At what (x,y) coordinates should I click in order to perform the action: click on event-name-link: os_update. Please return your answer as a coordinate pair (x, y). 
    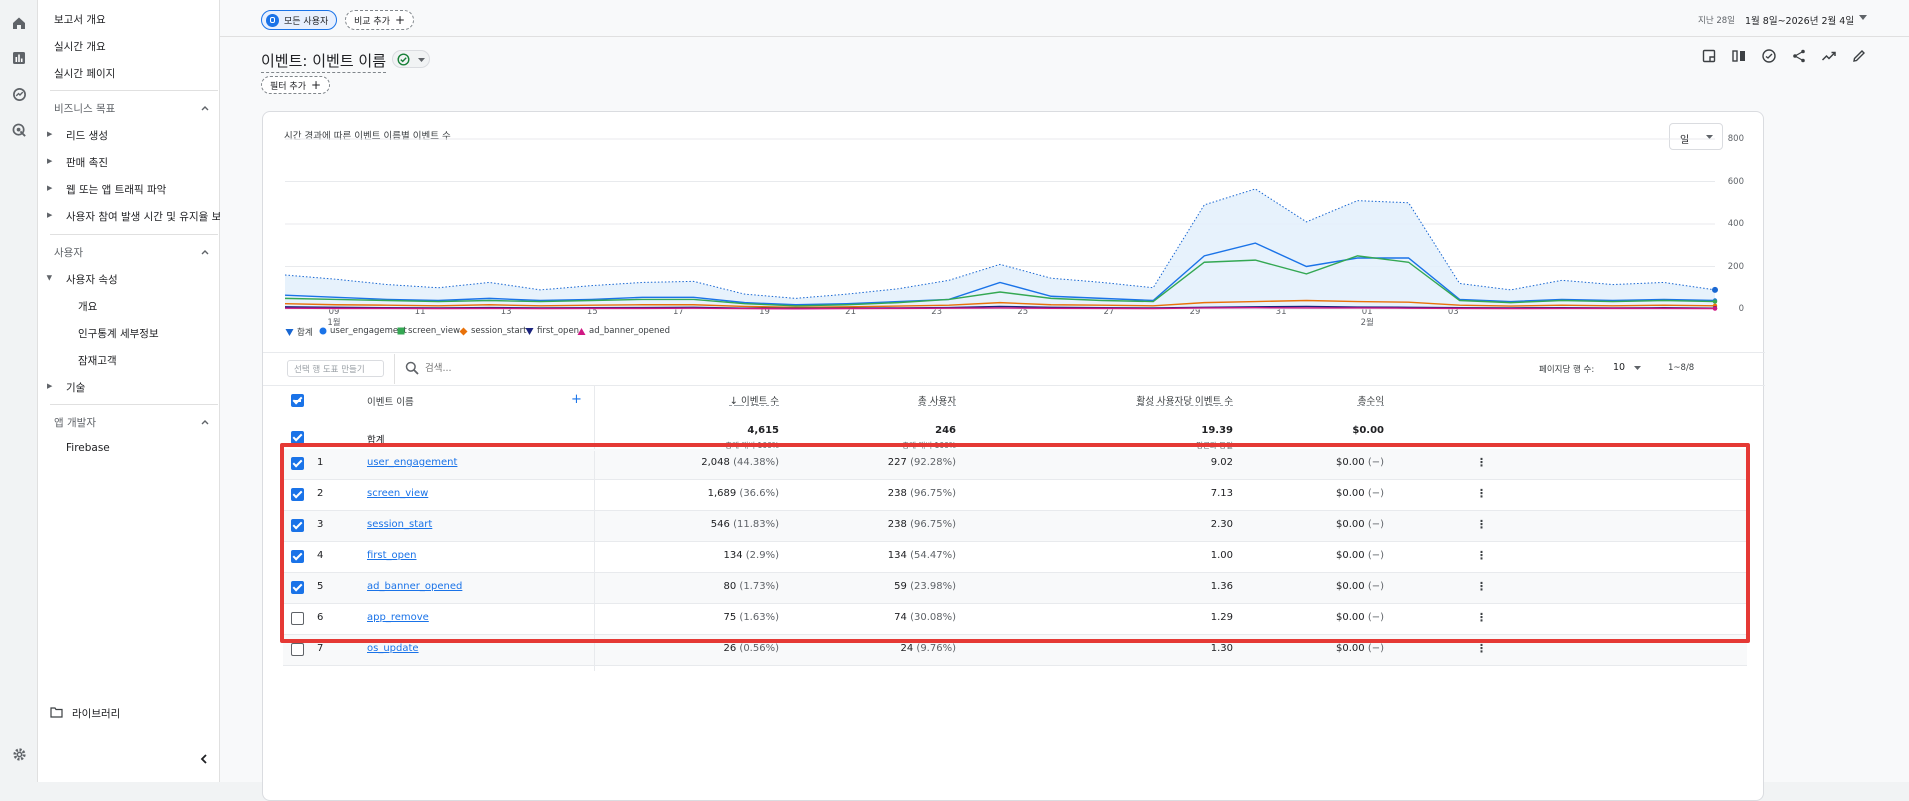
    Looking at the image, I should click on (393, 648).